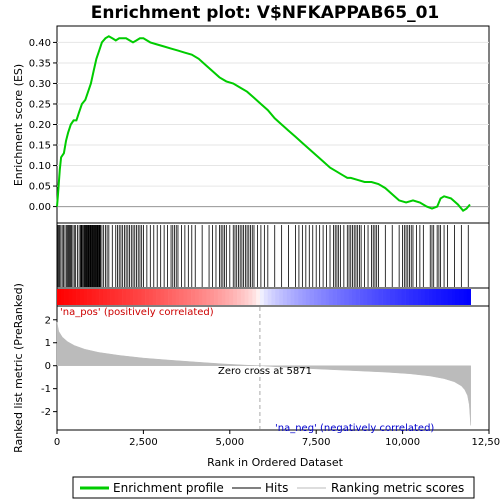  What do you see at coordinates (40, 63) in the screenshot?
I see `es-tick-label: 0.35` at bounding box center [40, 63].